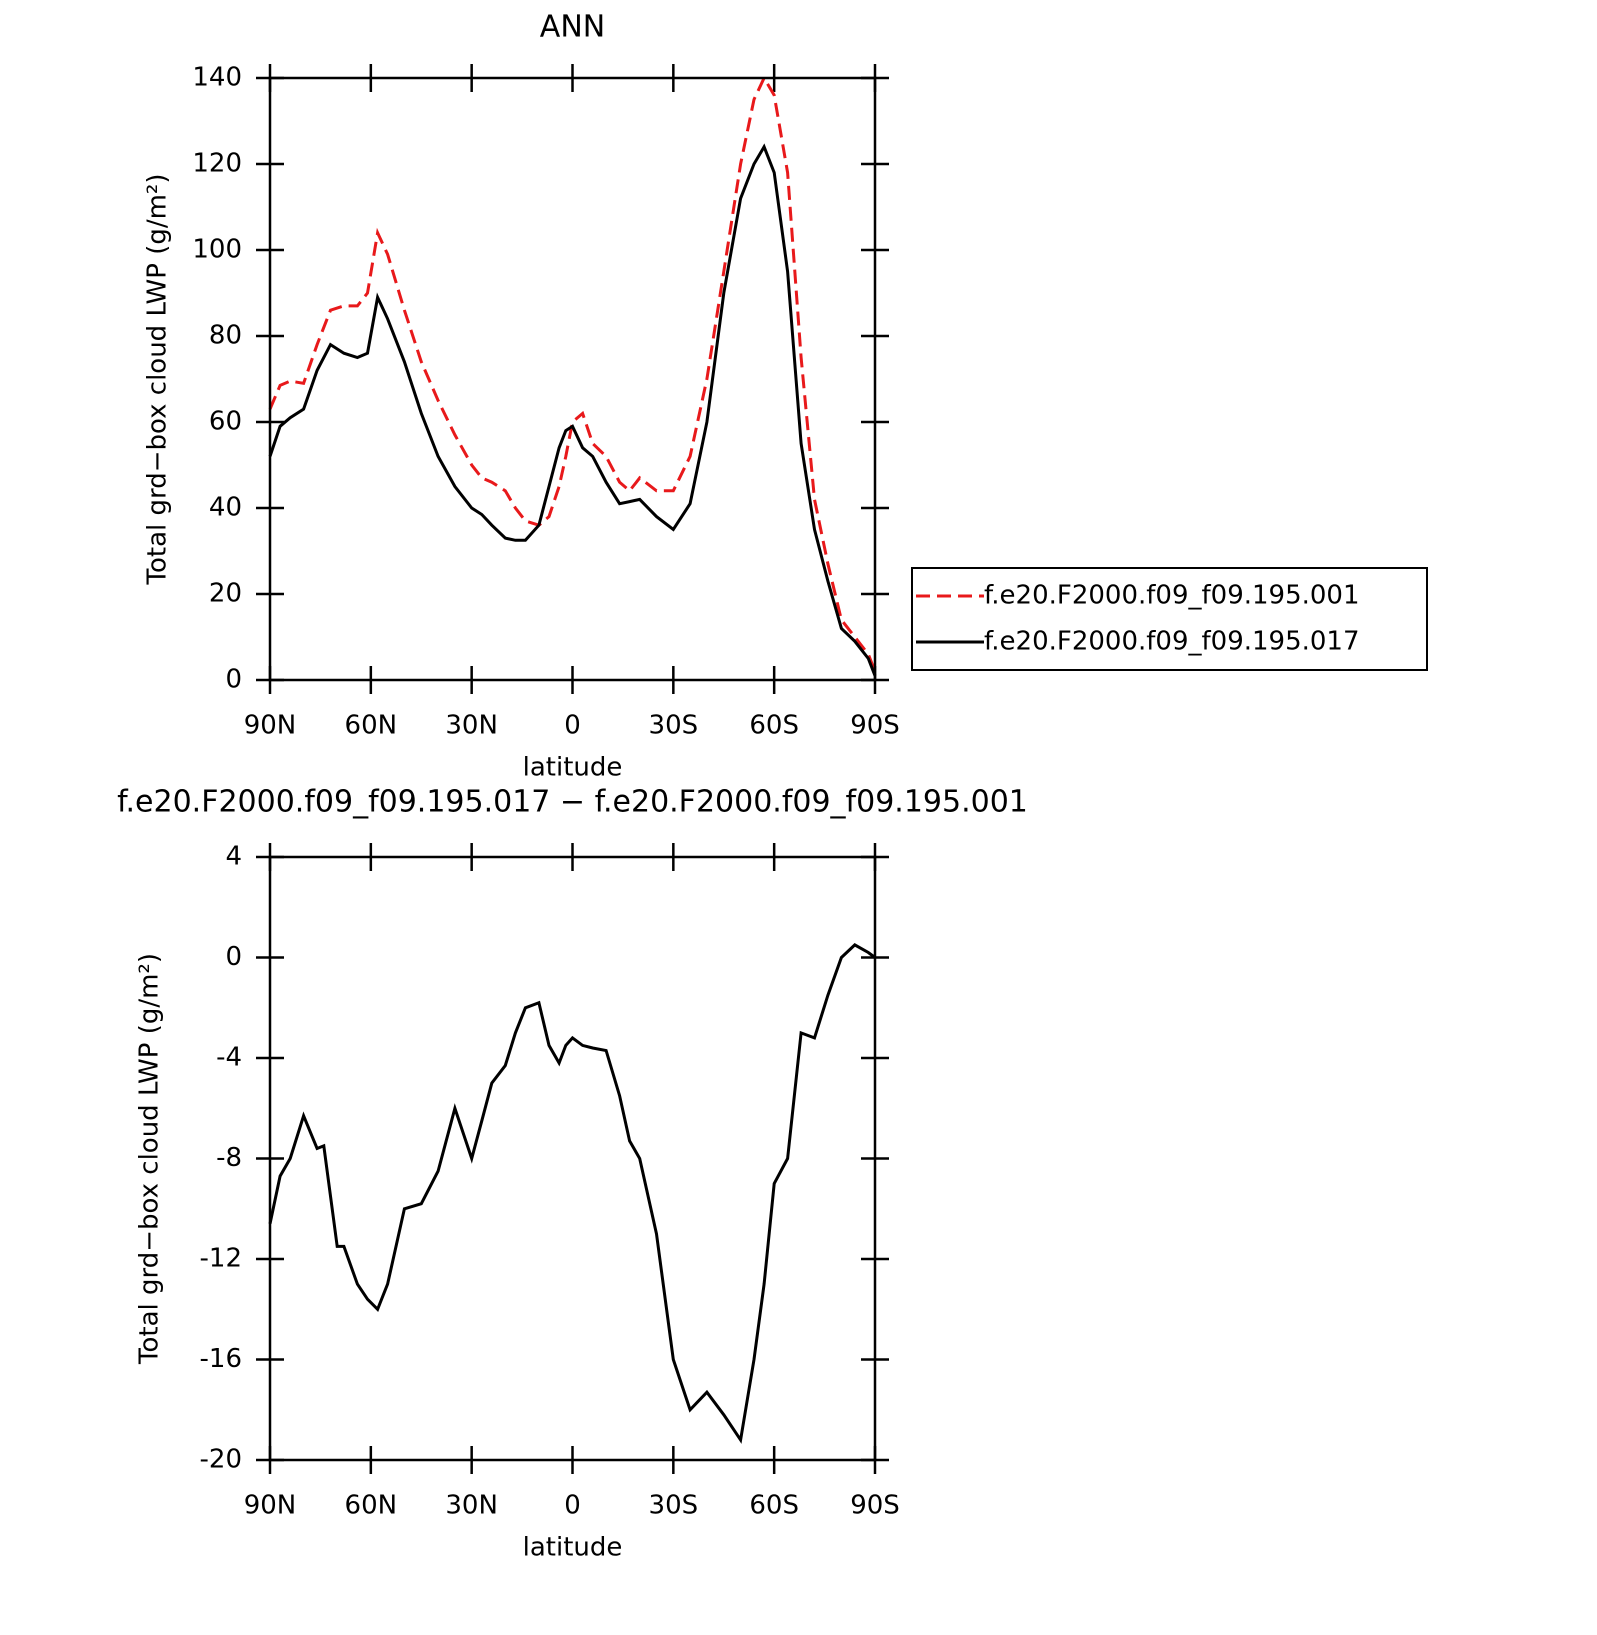 The image size is (1597, 1635). Describe the element at coordinates (217, 250) in the screenshot. I see `y-tick-label: 100` at that location.